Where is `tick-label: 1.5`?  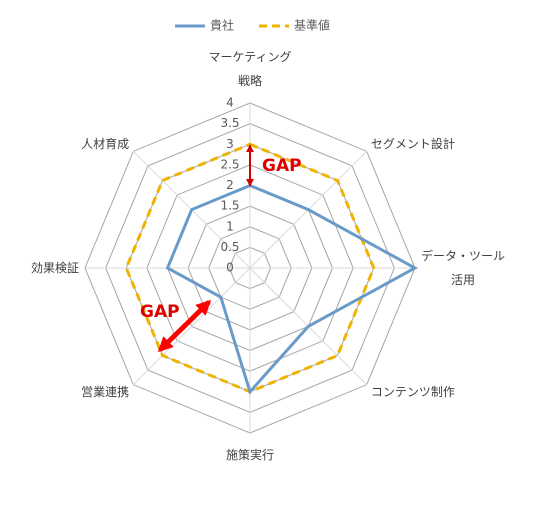
tick-label: 1.5 is located at coordinates (229, 206).